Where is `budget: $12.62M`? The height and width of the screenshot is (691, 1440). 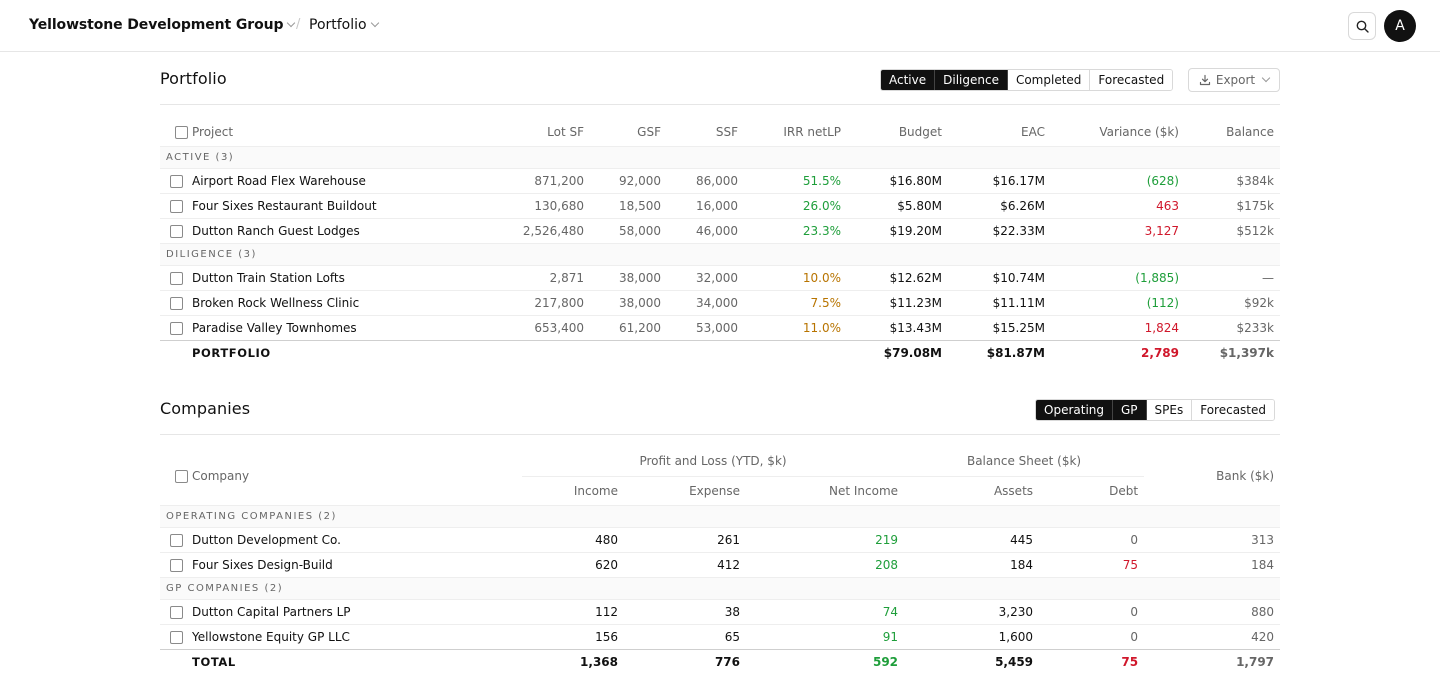
budget: $12.62M is located at coordinates (897, 277).